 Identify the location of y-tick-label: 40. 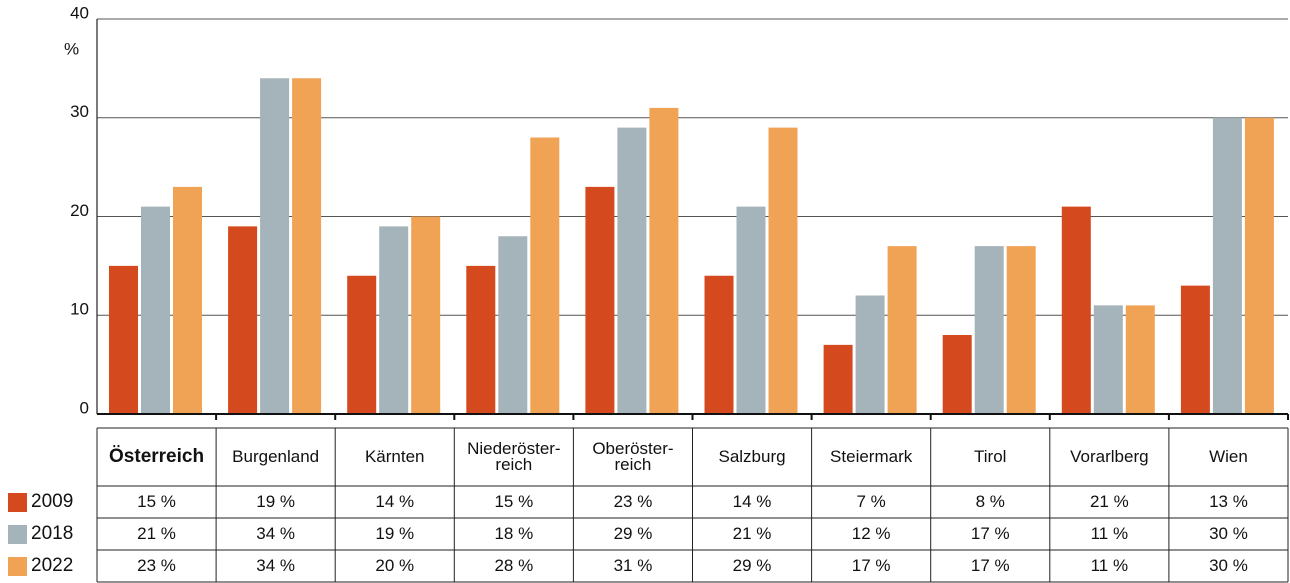
(79, 12).